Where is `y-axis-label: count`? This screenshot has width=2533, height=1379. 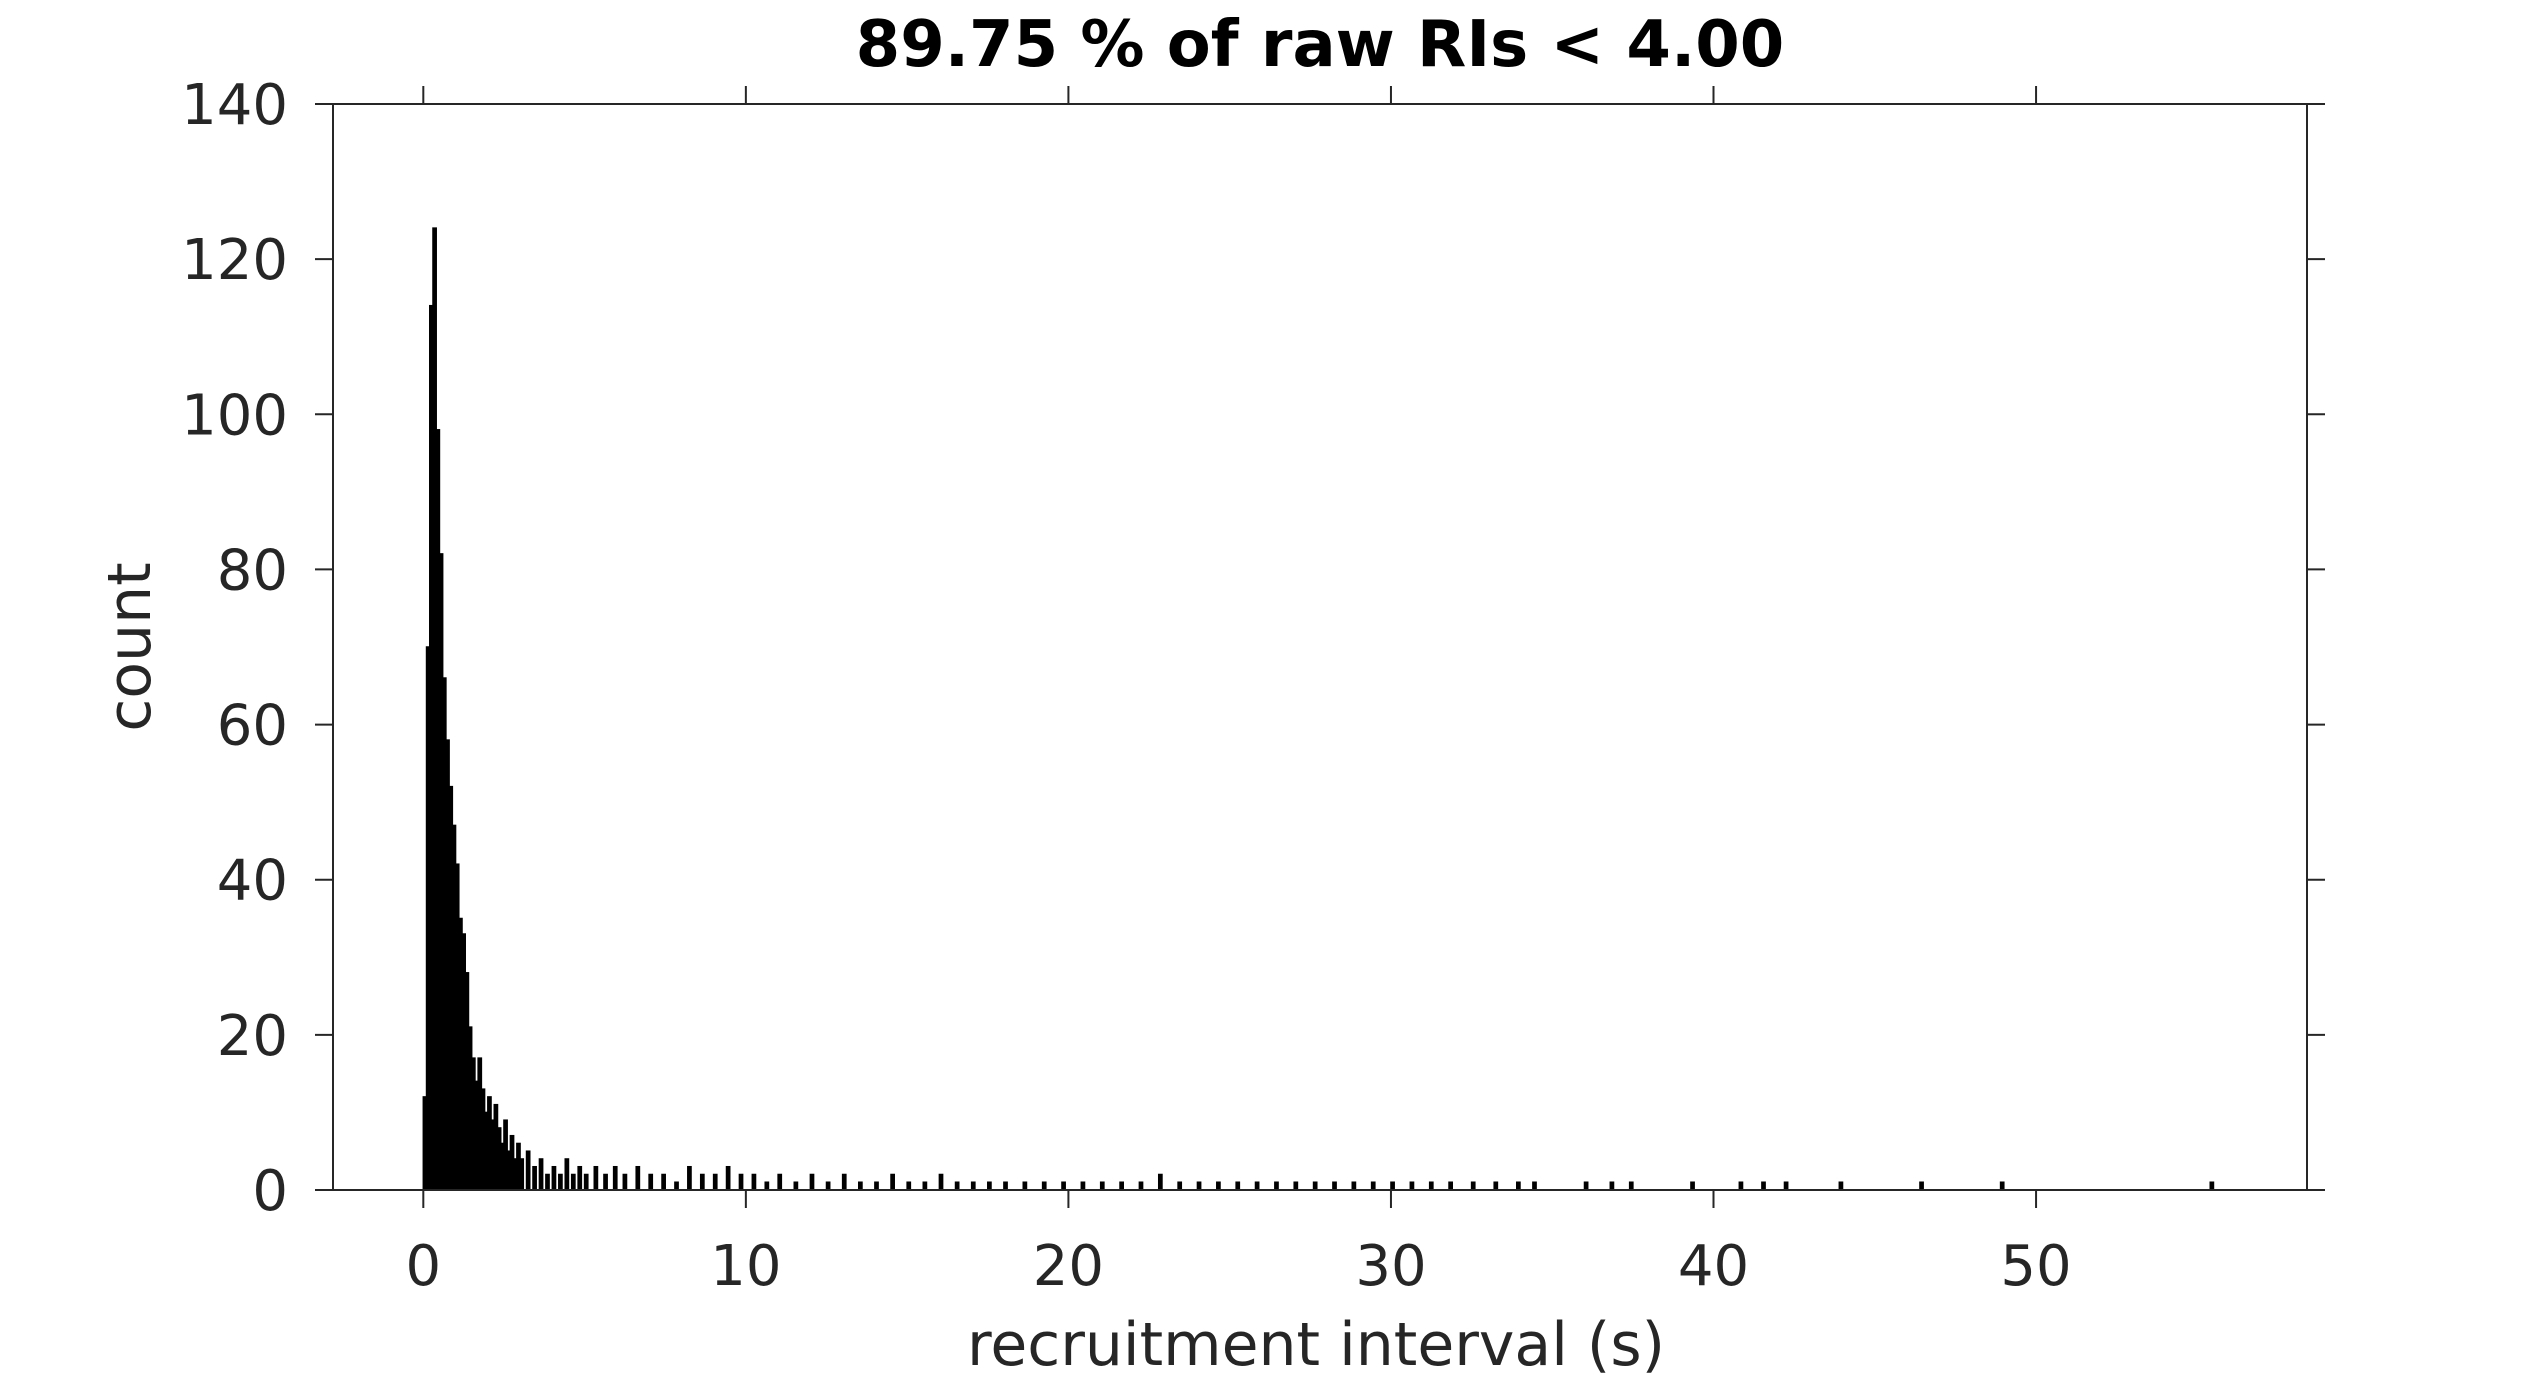 y-axis-label: count is located at coordinates (130, 646).